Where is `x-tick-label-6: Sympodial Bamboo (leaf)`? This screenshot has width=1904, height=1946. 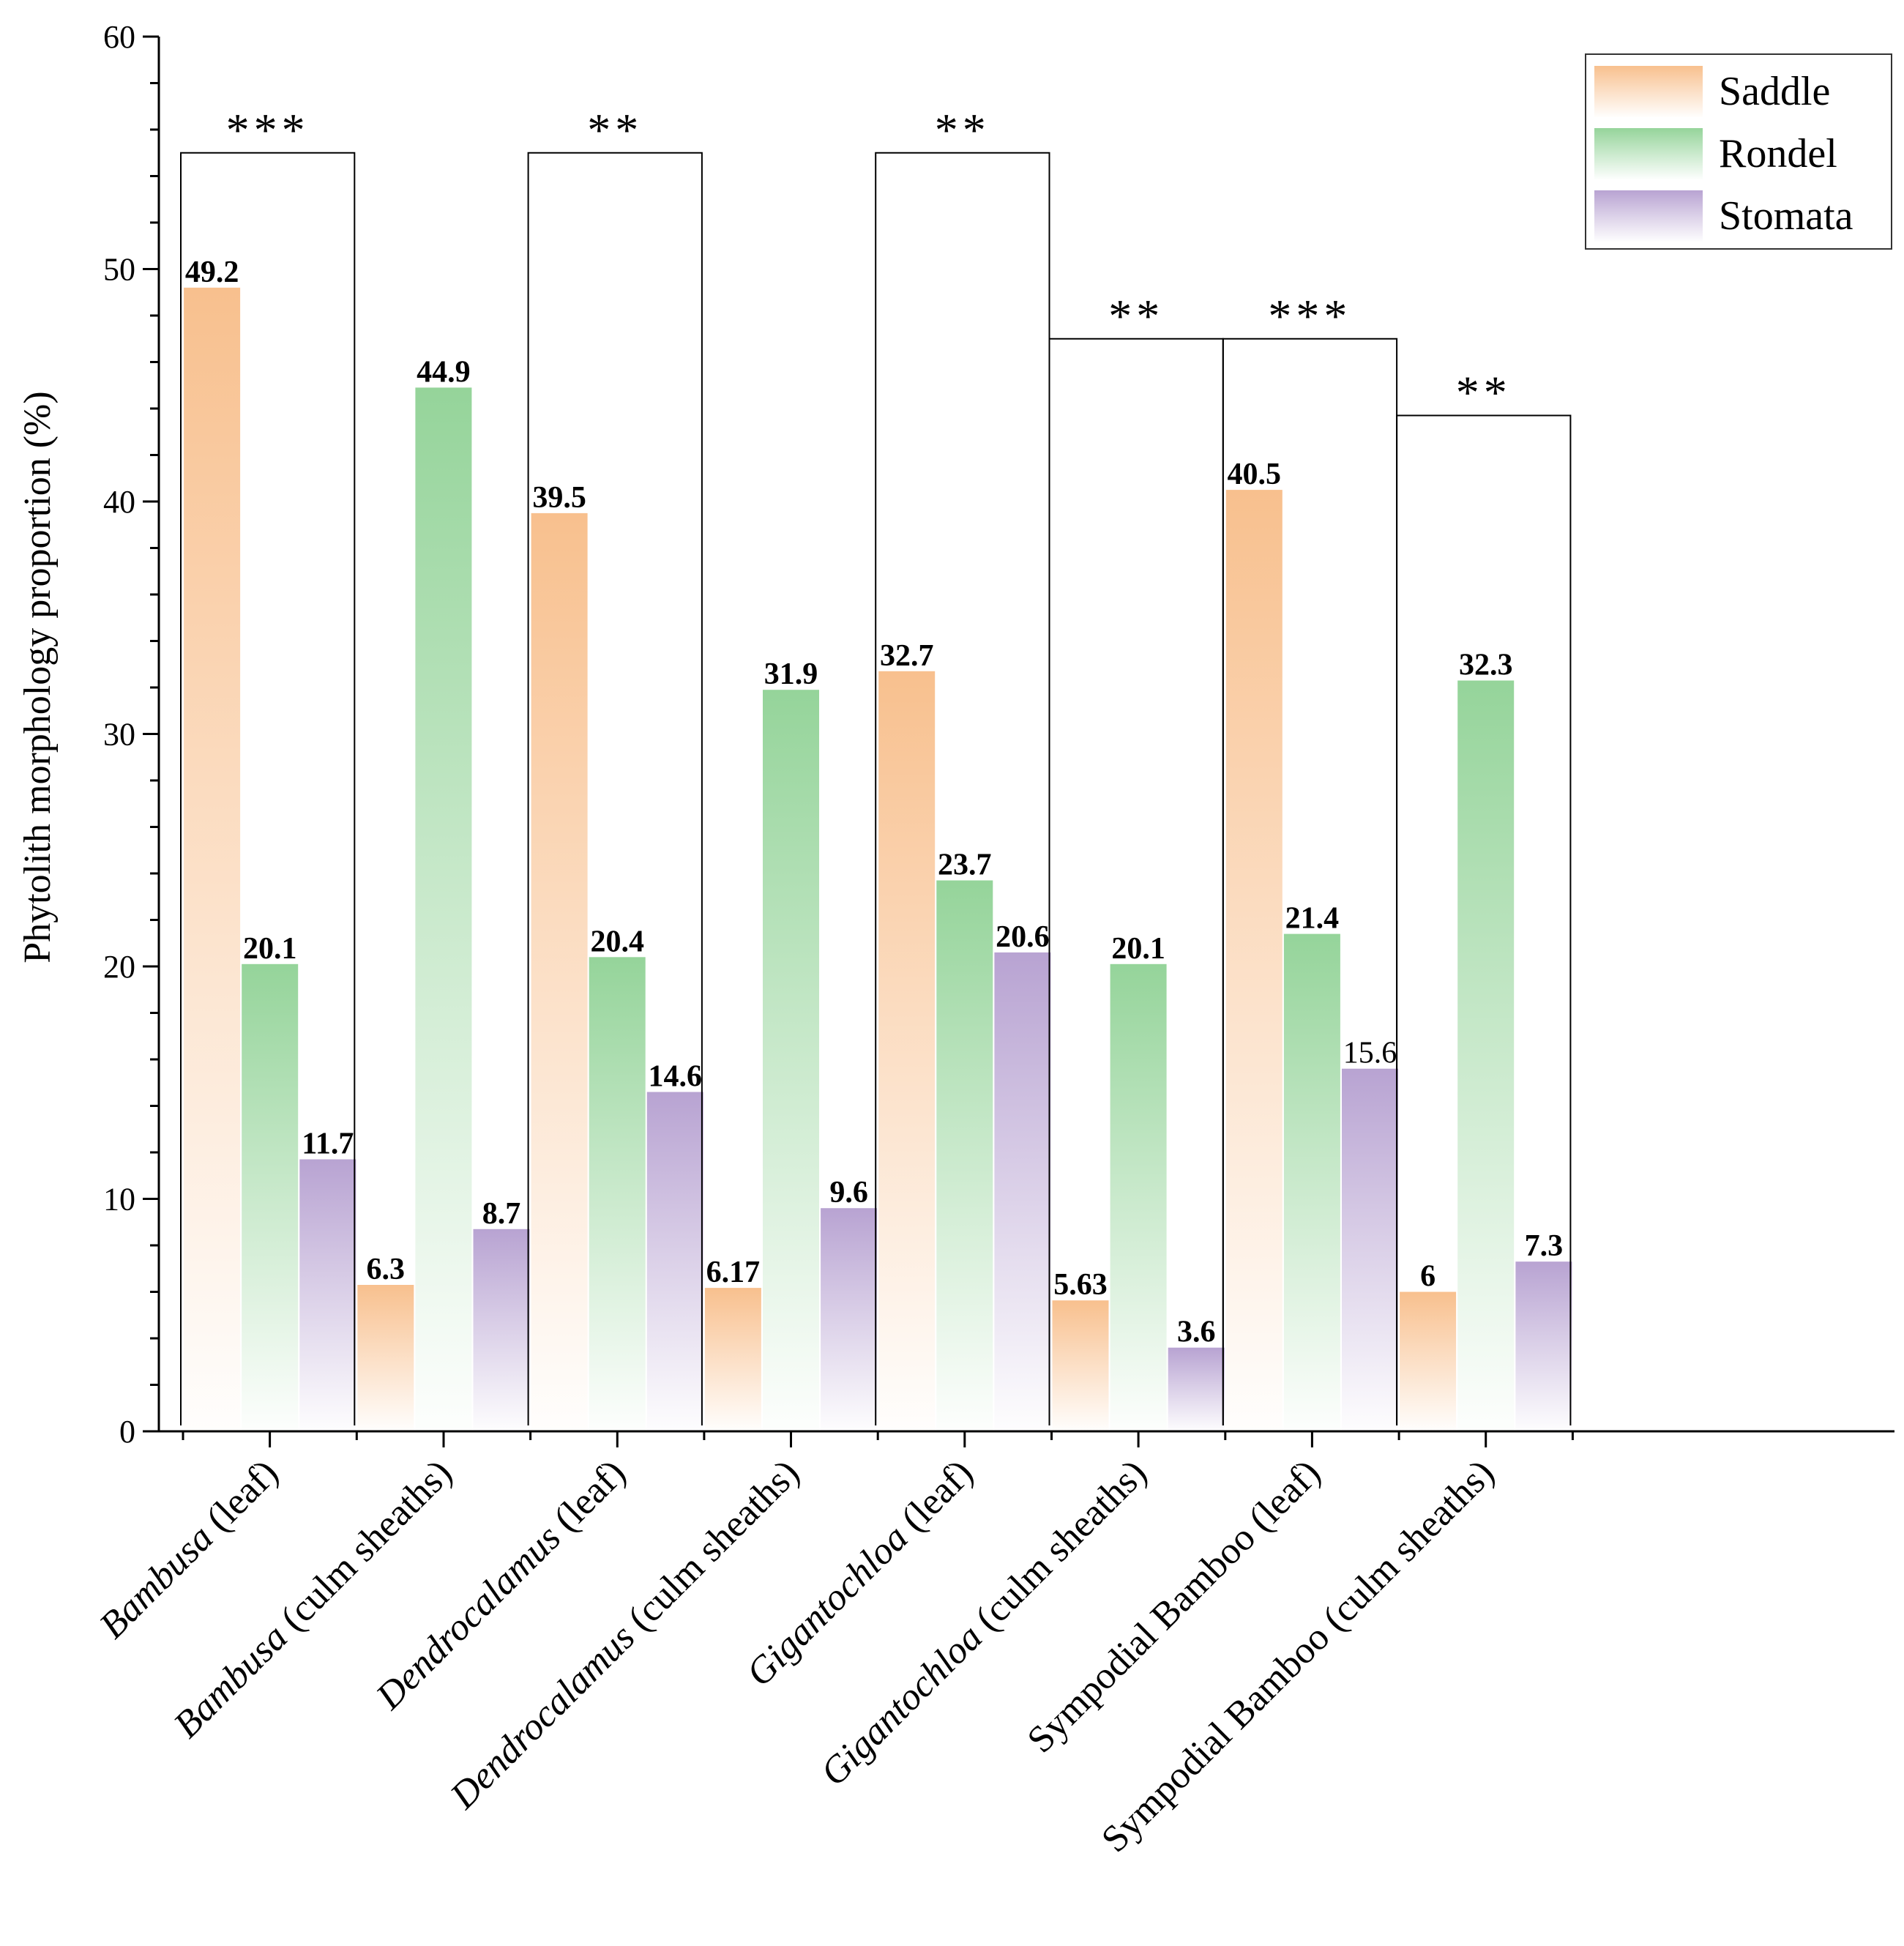
x-tick-label-6: Sympodial Bamboo (leaf) is located at coordinates (1174, 1607).